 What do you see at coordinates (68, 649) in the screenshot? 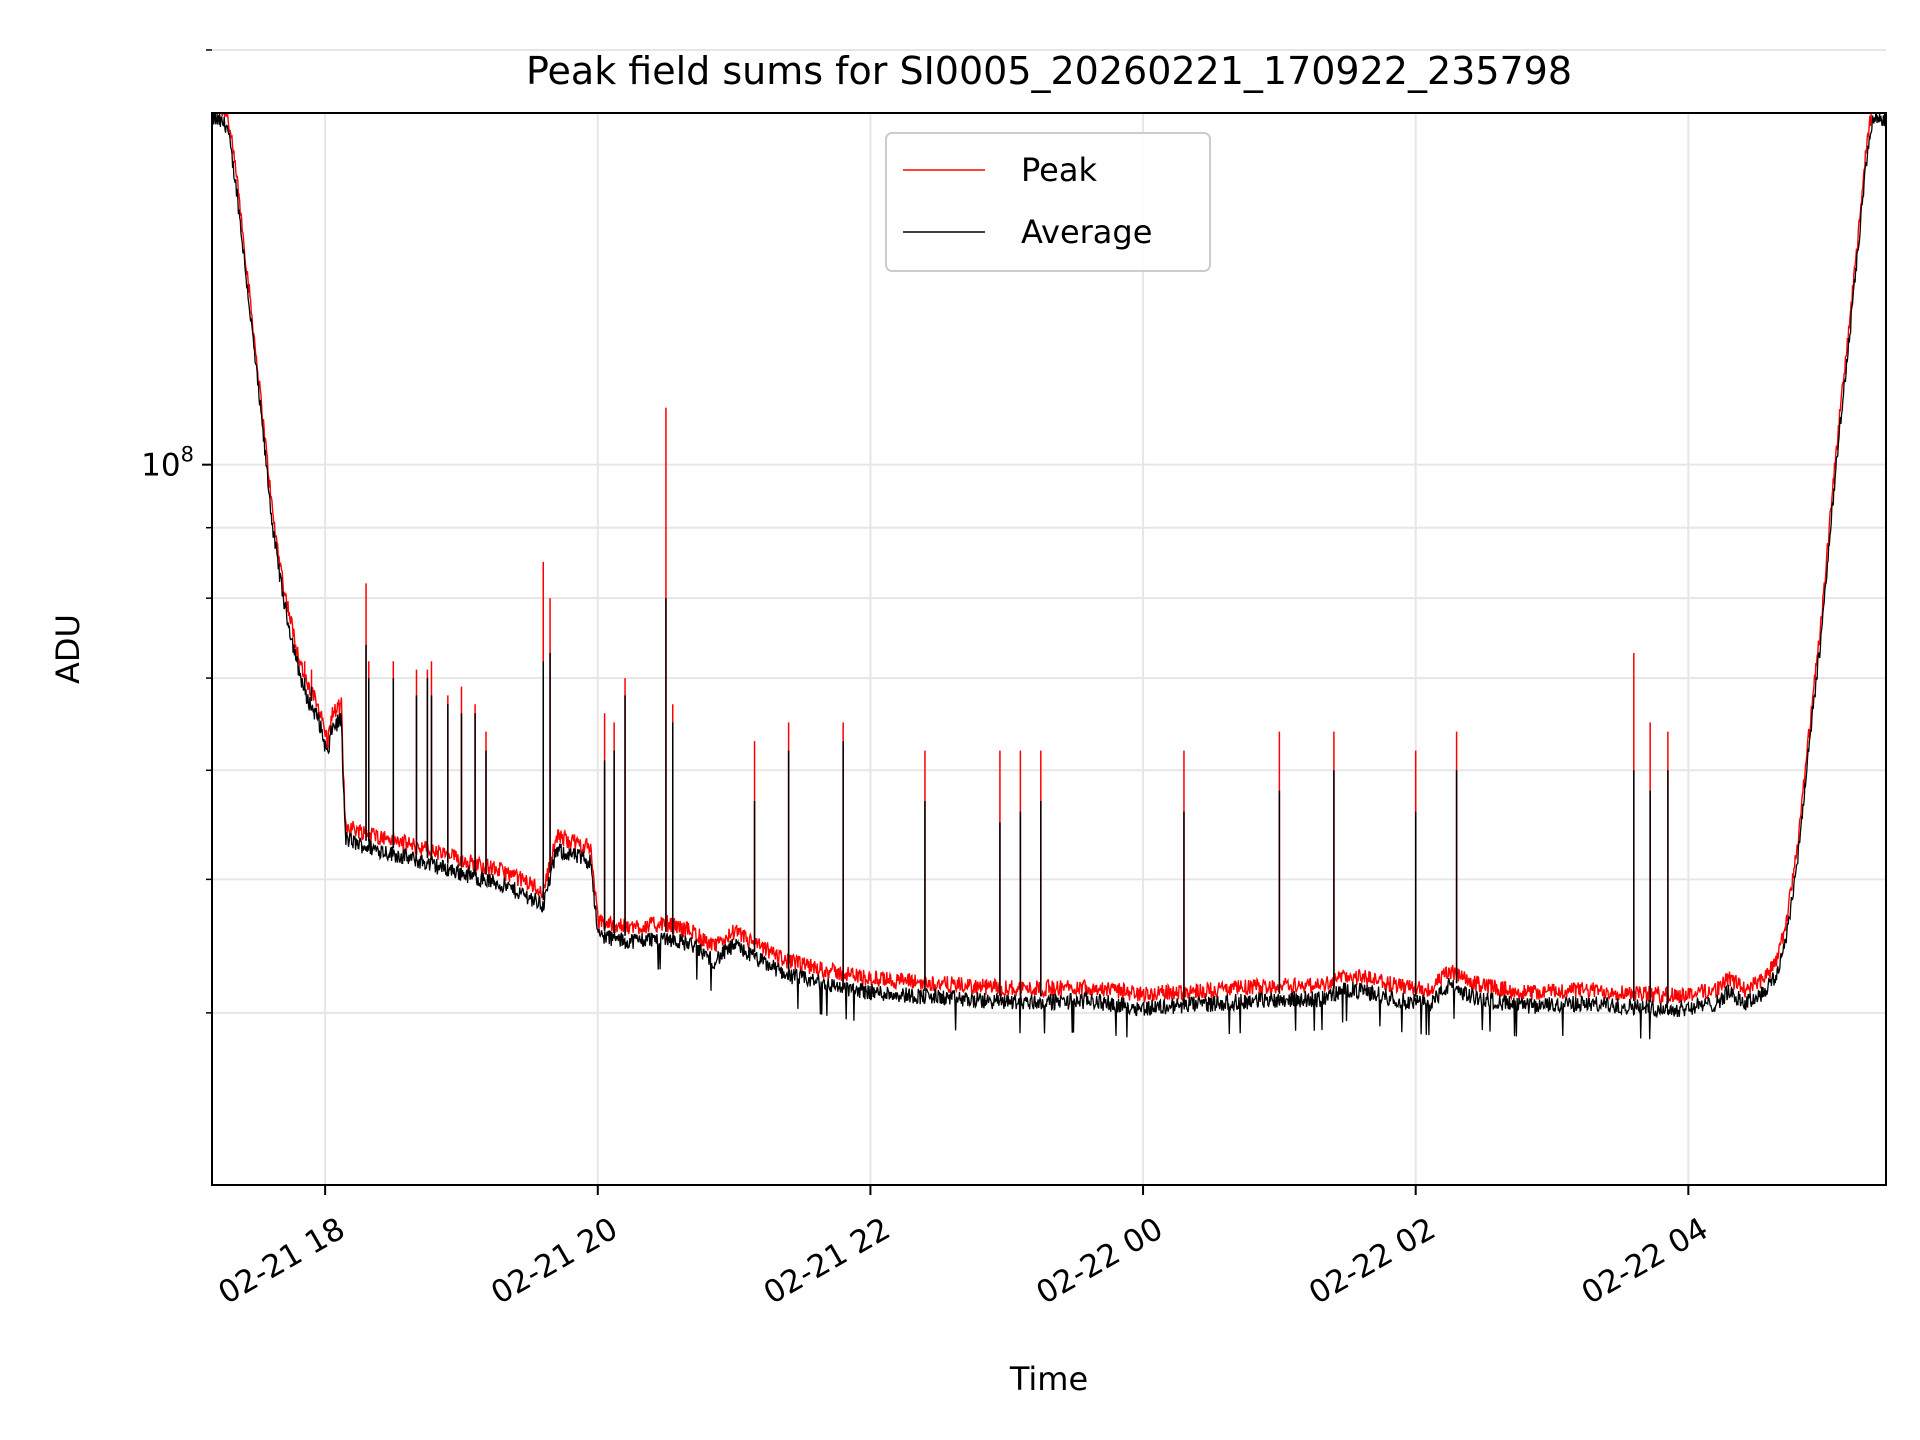
I see `y-axis-label: ADU` at bounding box center [68, 649].